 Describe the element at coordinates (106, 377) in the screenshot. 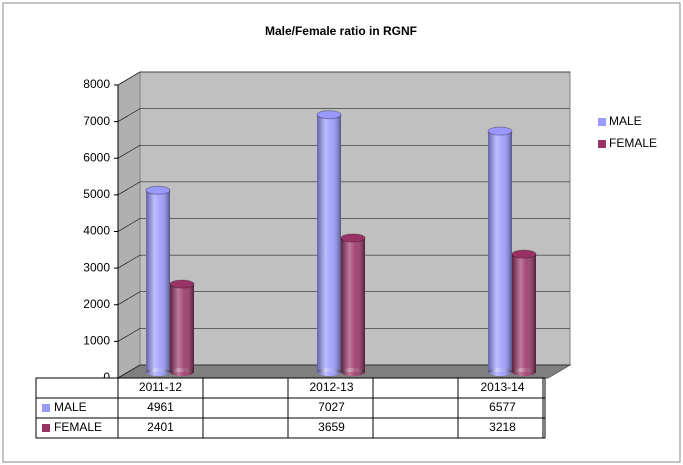

I see `y-tick-label: 0` at that location.